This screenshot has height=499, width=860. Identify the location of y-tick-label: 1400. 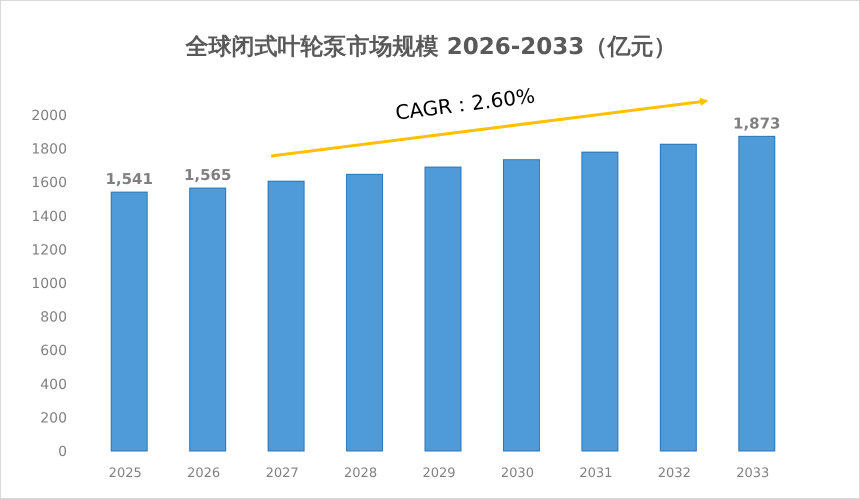
(49, 216).